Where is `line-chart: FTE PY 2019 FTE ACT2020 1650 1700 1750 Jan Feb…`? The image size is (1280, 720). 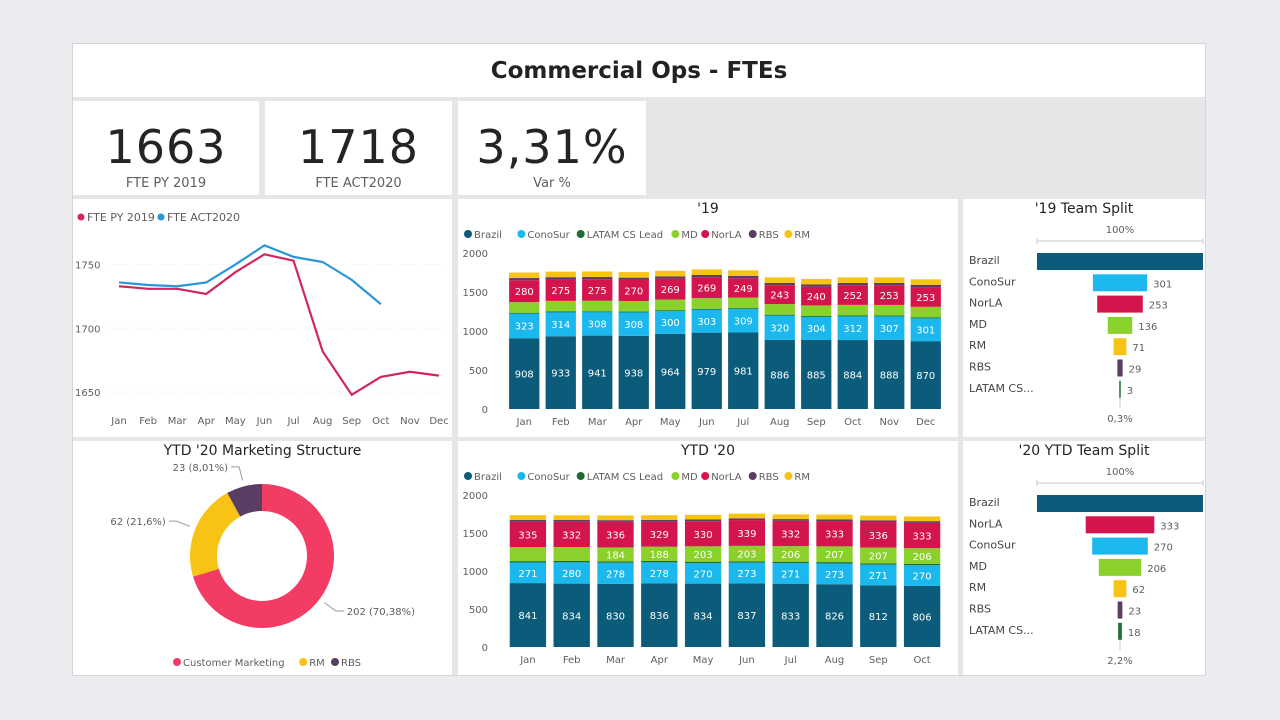
line-chart: FTE PY 2019 FTE ACT2020 1650 1700 1750 Jan Feb… is located at coordinates (262, 318).